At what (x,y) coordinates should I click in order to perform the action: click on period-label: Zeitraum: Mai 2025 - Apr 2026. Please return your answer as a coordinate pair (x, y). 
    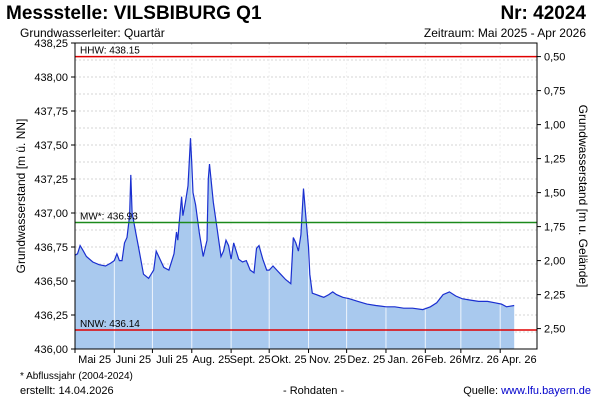
    Looking at the image, I should click on (504, 33).